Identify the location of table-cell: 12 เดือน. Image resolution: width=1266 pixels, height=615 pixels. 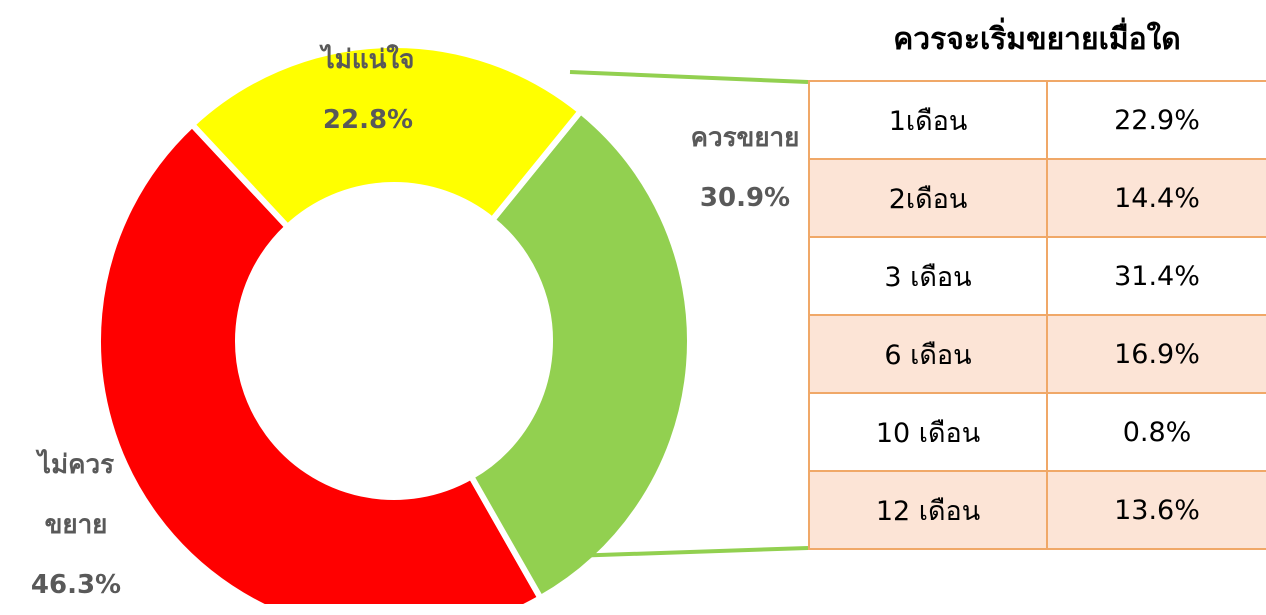
(928, 510).